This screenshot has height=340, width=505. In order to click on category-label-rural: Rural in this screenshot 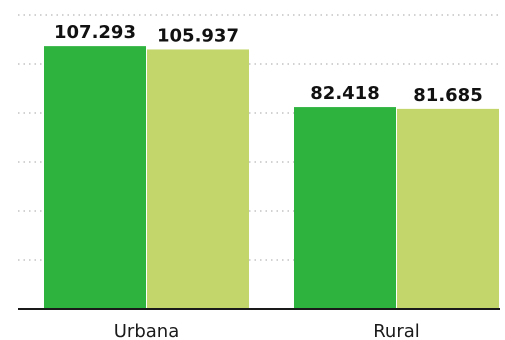, I will do `click(396, 330)`.